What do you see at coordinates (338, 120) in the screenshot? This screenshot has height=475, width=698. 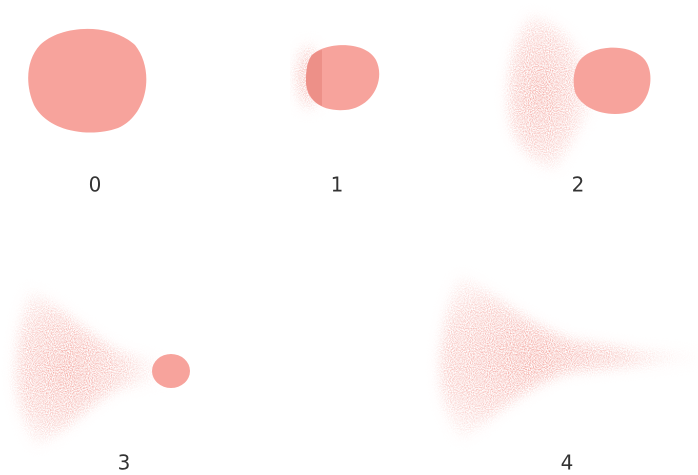 I see `panel: 1` at bounding box center [338, 120].